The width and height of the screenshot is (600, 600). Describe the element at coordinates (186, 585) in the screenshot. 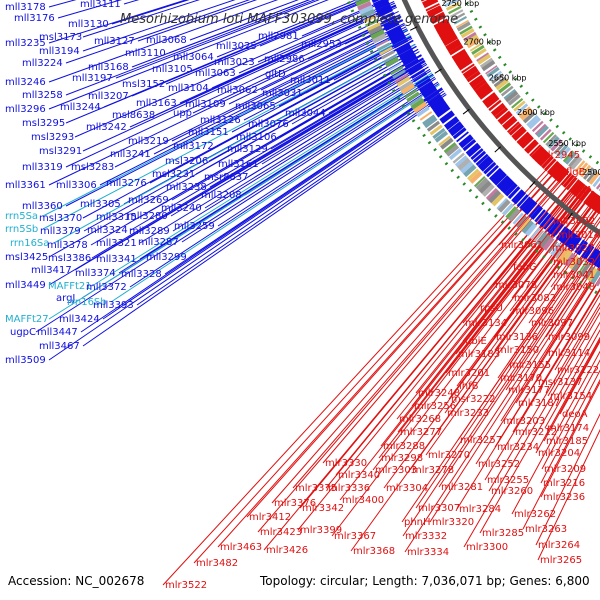

I see `gene-label: mlr3522` at that location.